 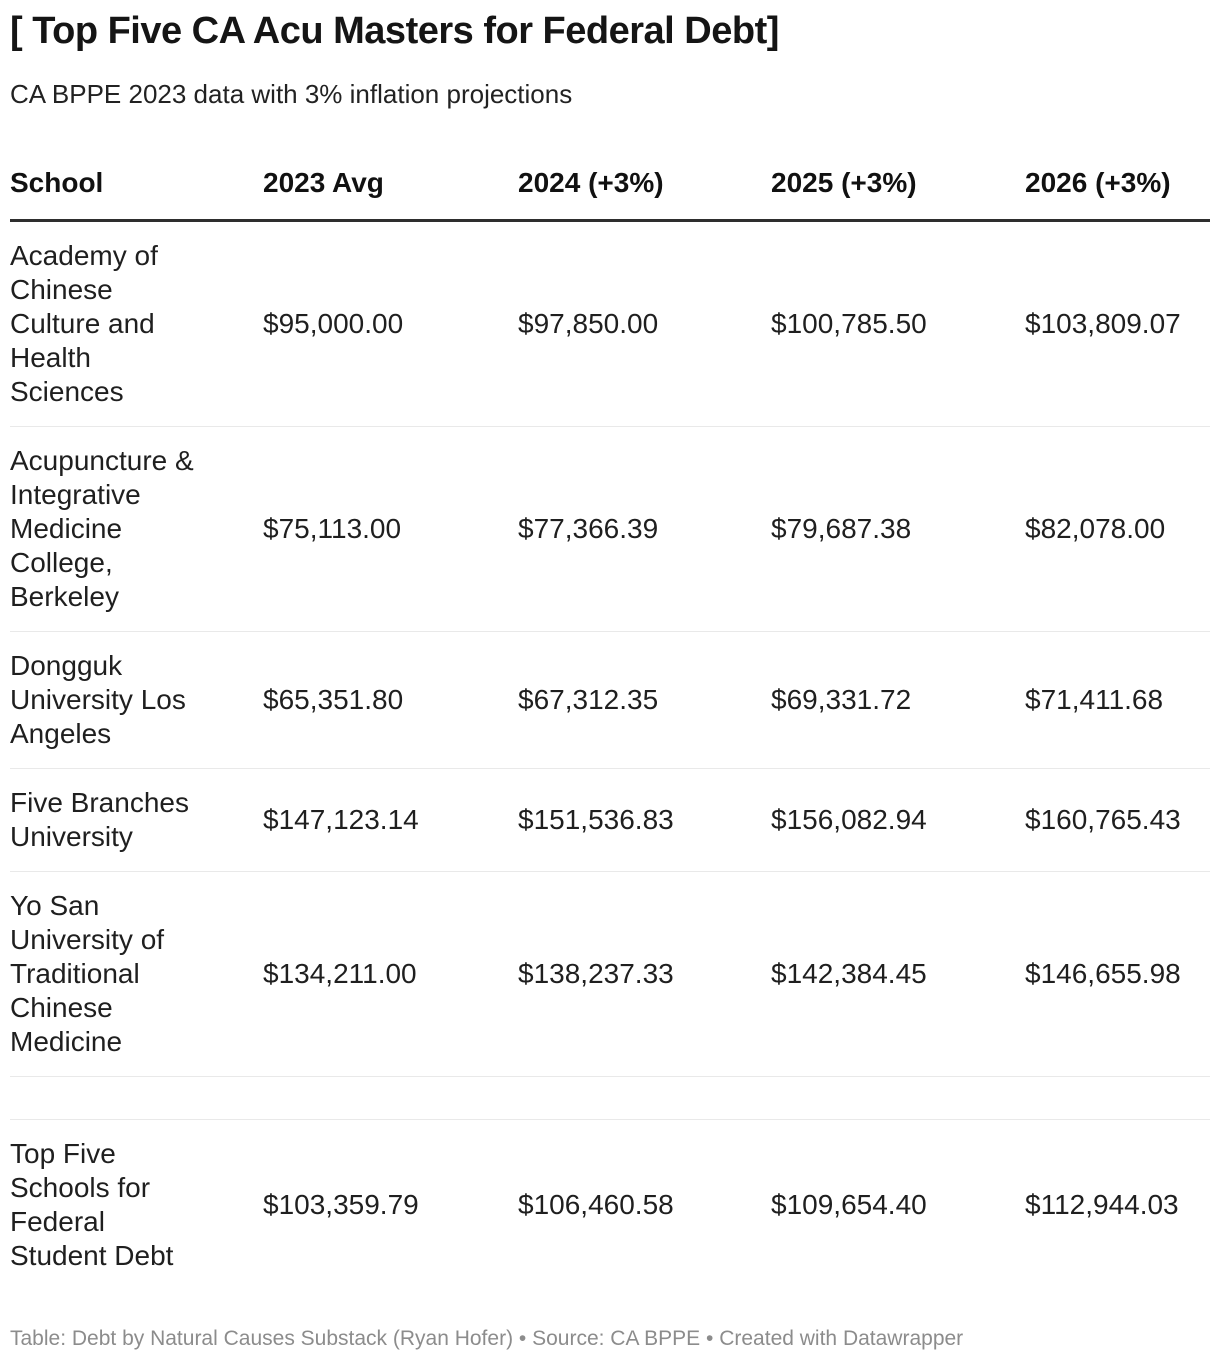 I want to click on value-cell-2026: $146,655.98, so click(x=1117, y=974).